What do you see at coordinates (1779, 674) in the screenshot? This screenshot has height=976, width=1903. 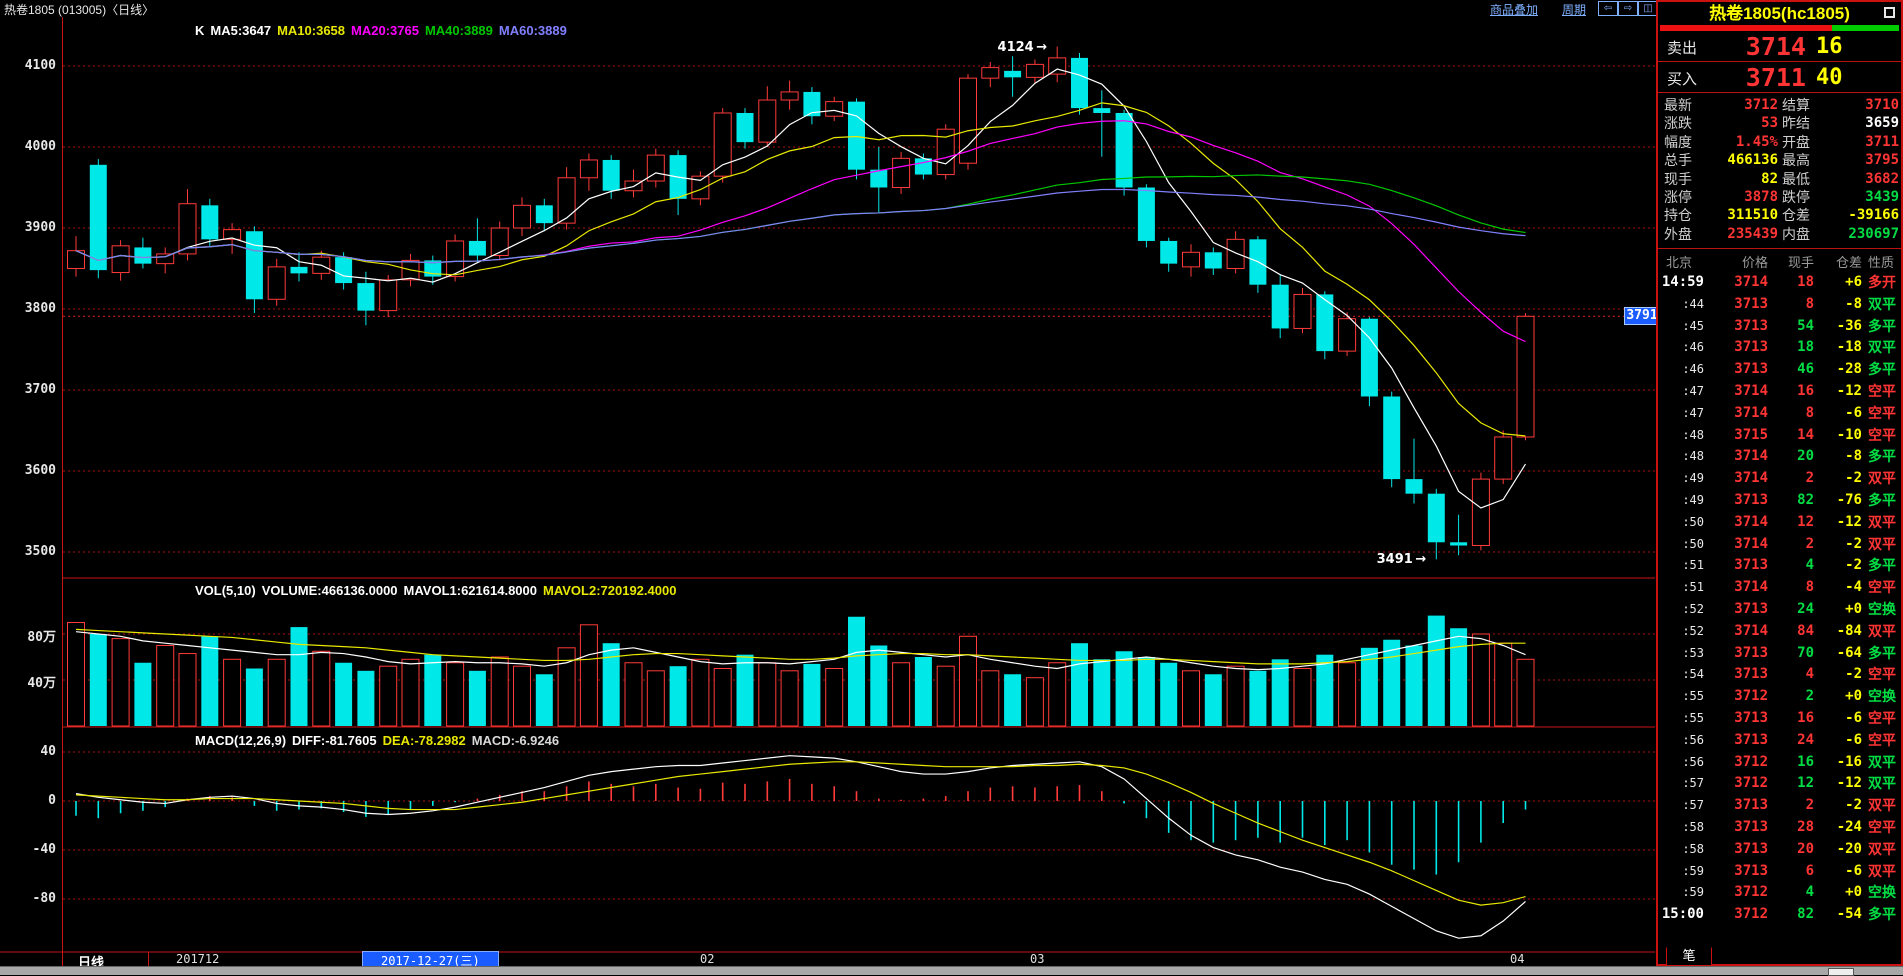 I see `tick-row: :54 3713 4 -2 空平` at bounding box center [1779, 674].